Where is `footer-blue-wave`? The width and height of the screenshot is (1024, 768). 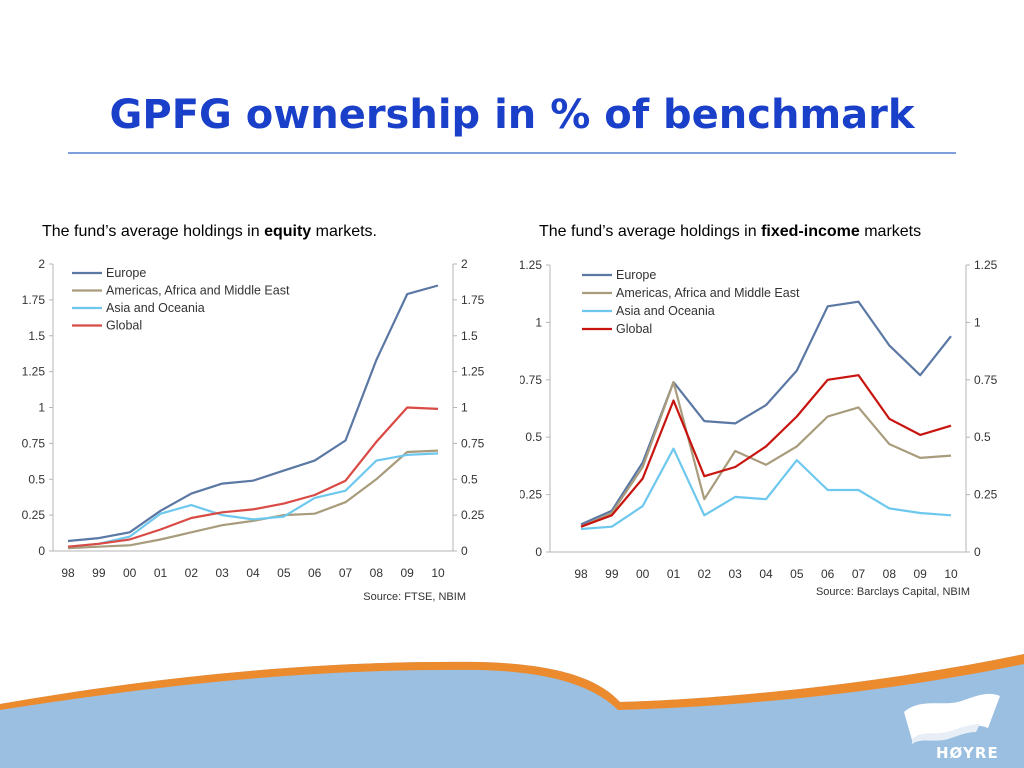
footer-blue-wave is located at coordinates (512, 711).